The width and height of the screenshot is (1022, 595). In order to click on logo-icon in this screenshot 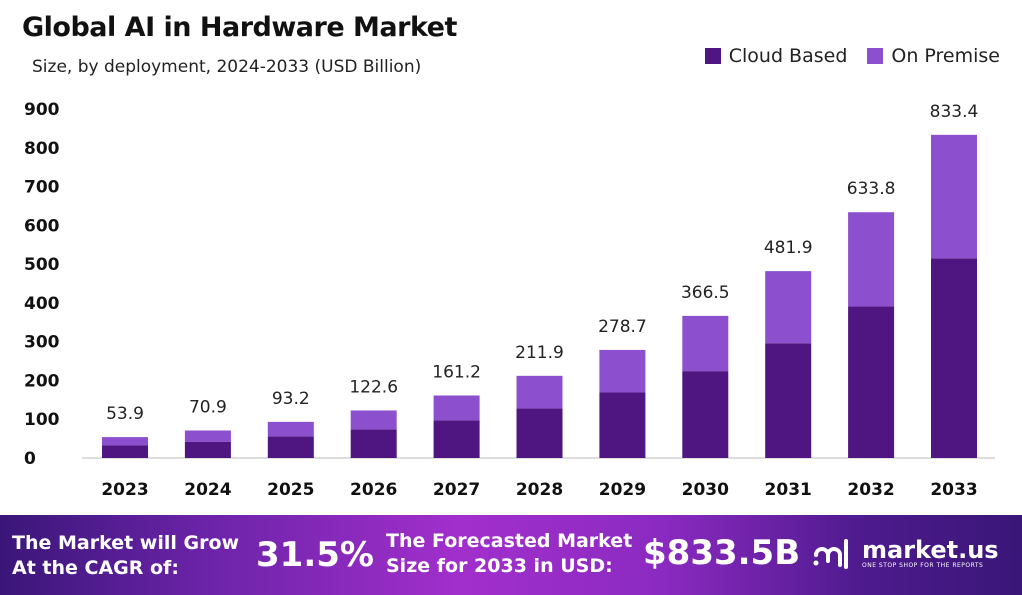, I will do `click(830, 554)`.